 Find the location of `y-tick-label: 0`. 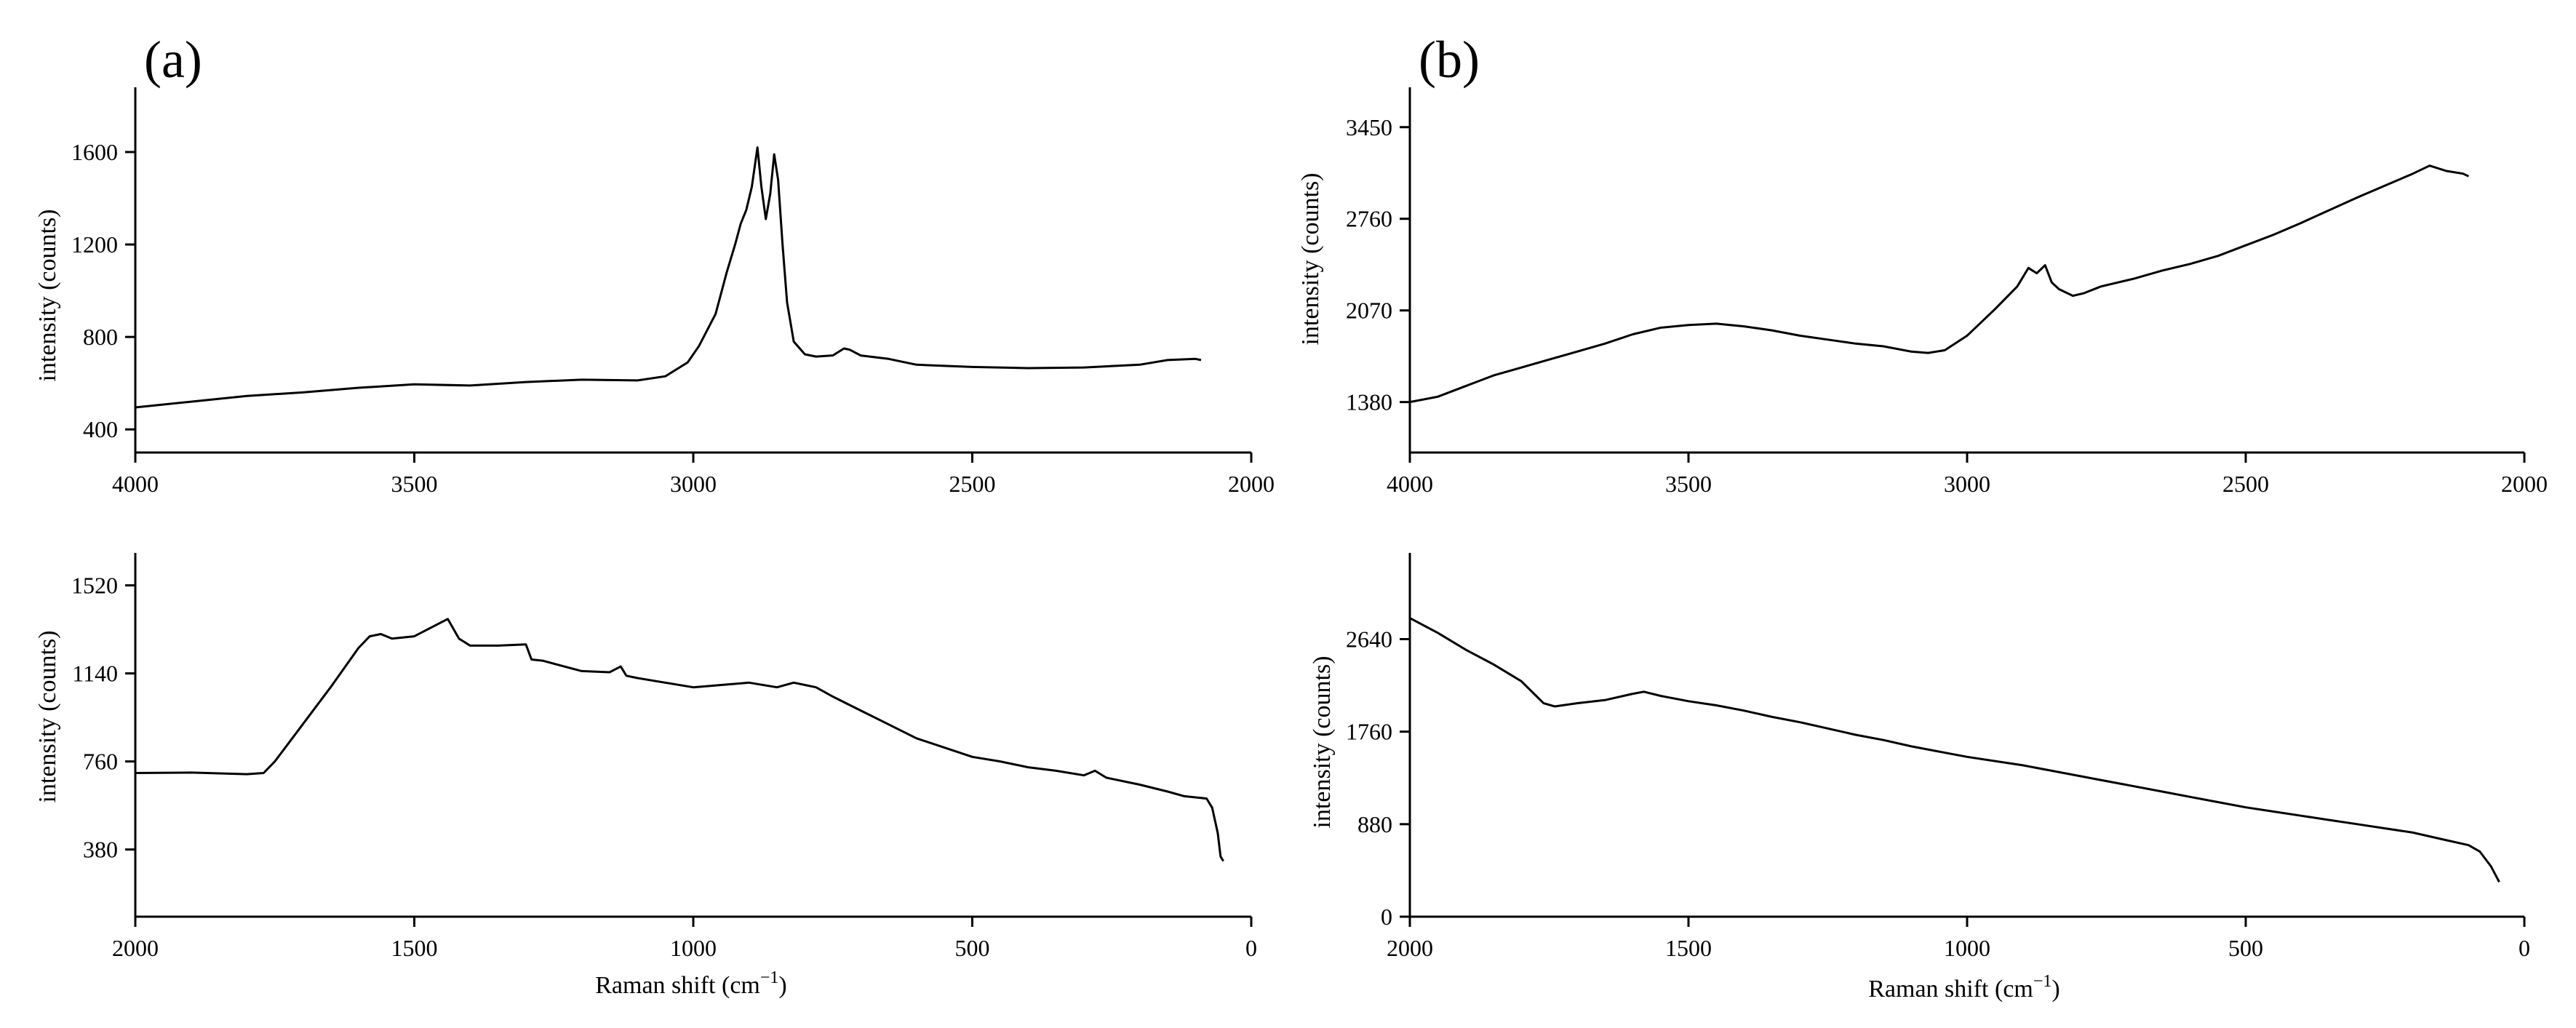

y-tick-label: 0 is located at coordinates (1386, 917).